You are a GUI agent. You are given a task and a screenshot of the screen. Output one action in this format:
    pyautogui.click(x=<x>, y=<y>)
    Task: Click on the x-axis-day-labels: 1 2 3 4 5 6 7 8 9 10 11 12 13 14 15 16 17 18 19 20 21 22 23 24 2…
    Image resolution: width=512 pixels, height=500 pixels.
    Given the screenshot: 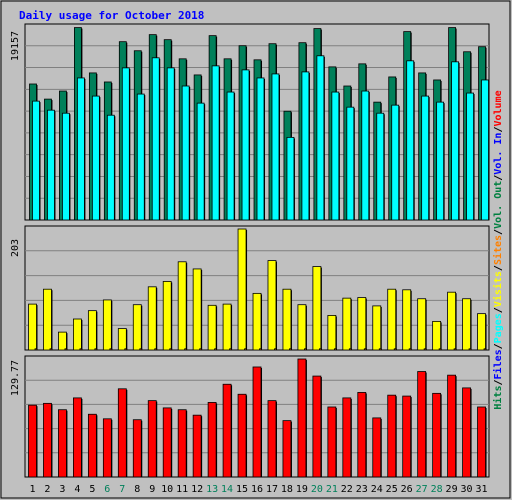 What is the action you would take?
    pyautogui.click(x=258, y=489)
    